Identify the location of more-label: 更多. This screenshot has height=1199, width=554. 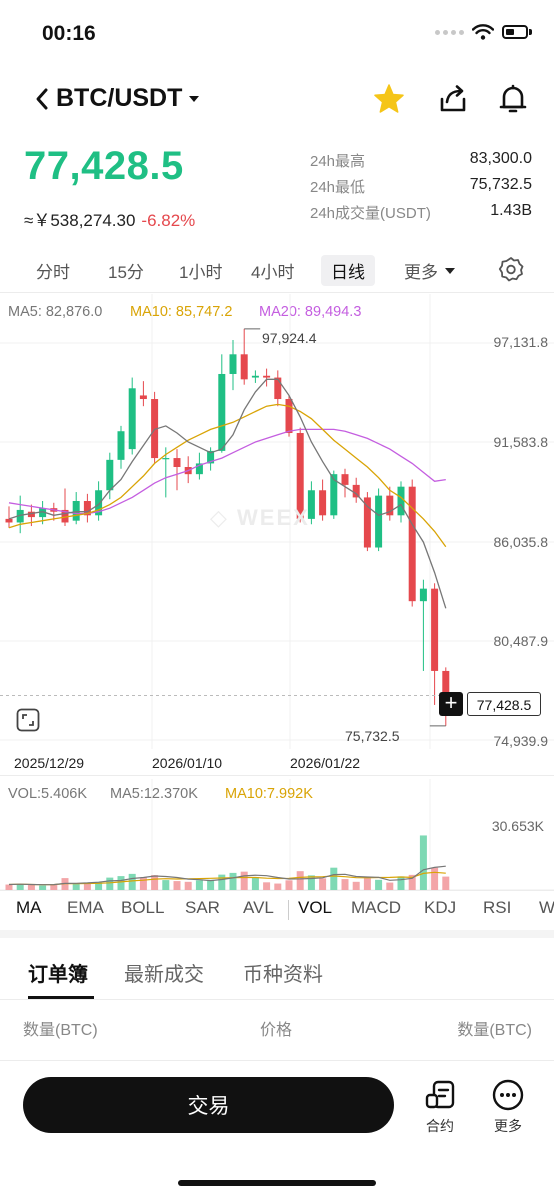
(508, 1126).